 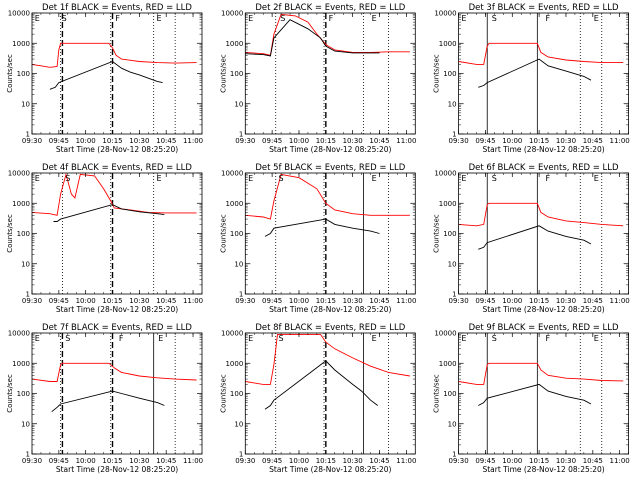 What do you see at coordinates (330, 328) in the screenshot?
I see `panel-title: Det 8f BLACK = Events, RED = LLD` at bounding box center [330, 328].